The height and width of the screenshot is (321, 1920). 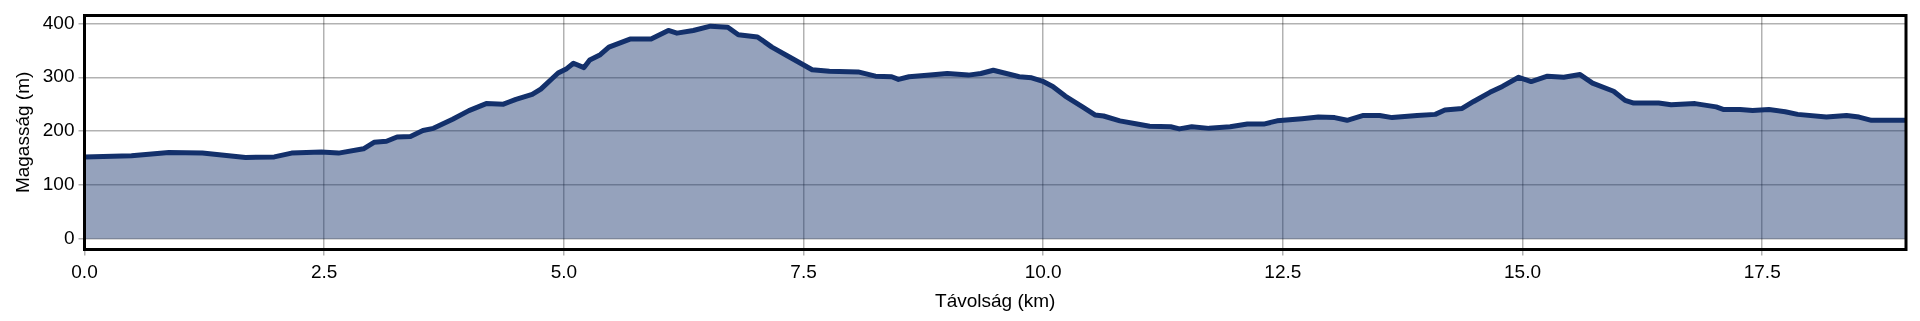 I want to click on y-tick-label: 100, so click(x=58, y=184).